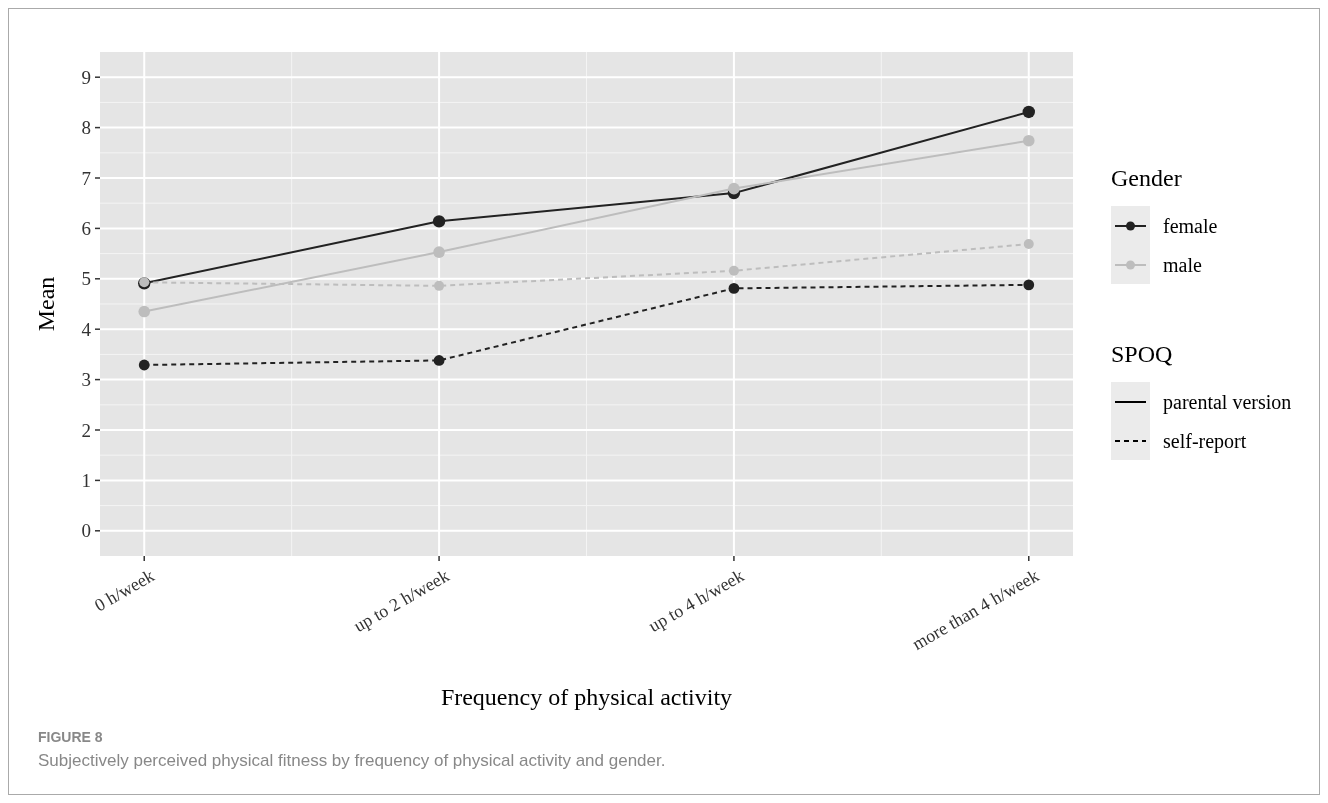 The height and width of the screenshot is (803, 1328). Describe the element at coordinates (86, 531) in the screenshot. I see `y-tick-label: 0` at that location.